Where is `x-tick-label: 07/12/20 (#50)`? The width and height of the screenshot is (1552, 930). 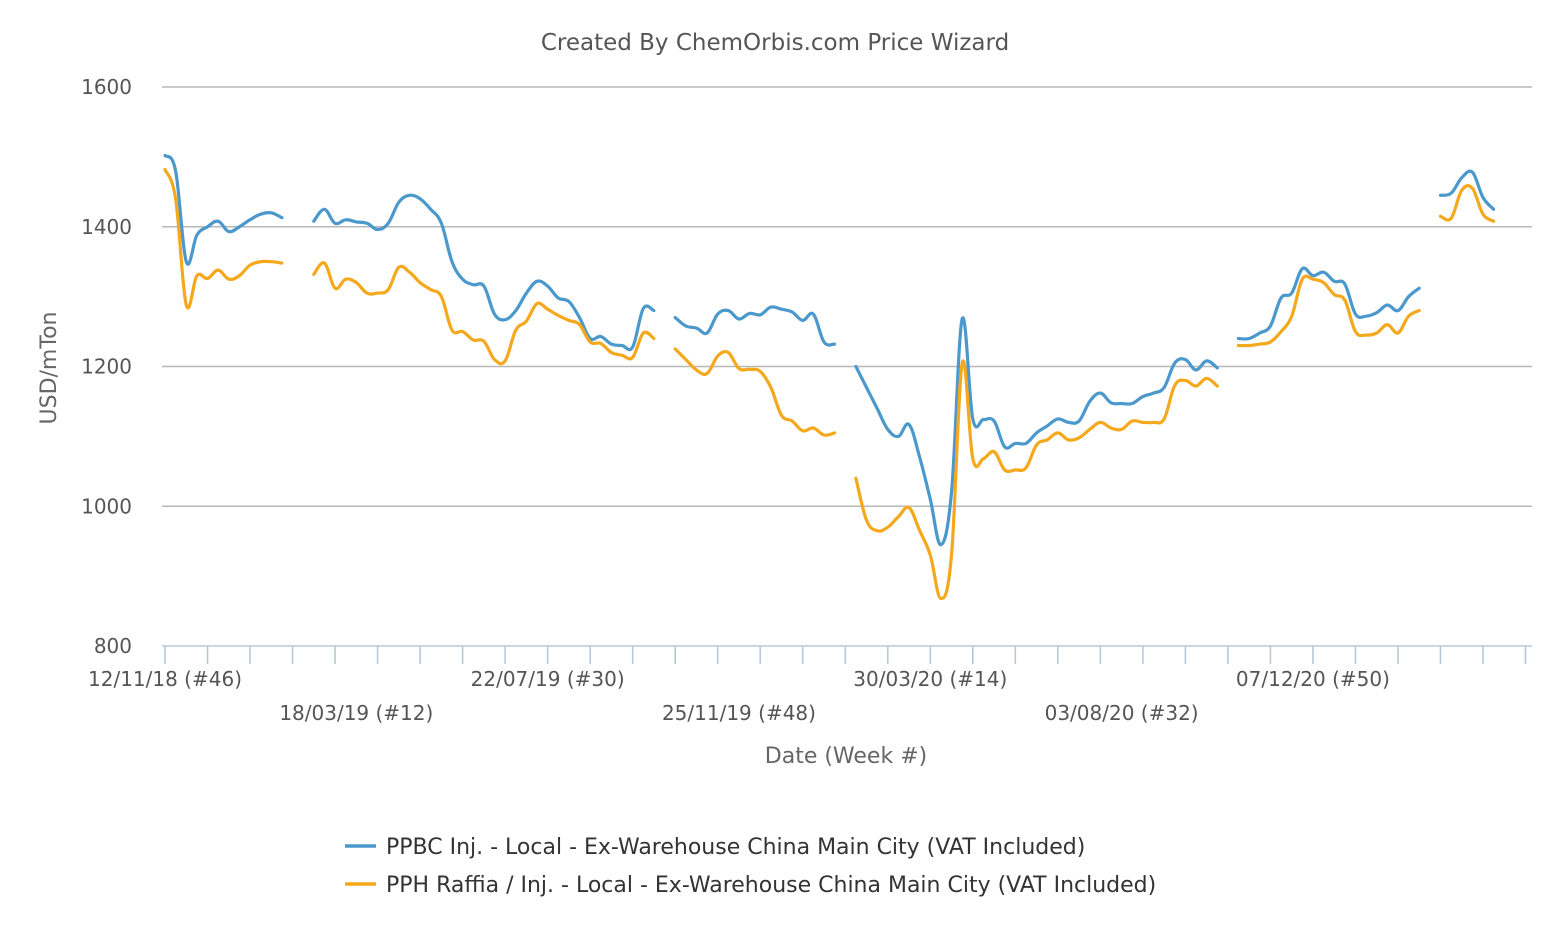 x-tick-label: 07/12/20 (#50) is located at coordinates (1313, 679).